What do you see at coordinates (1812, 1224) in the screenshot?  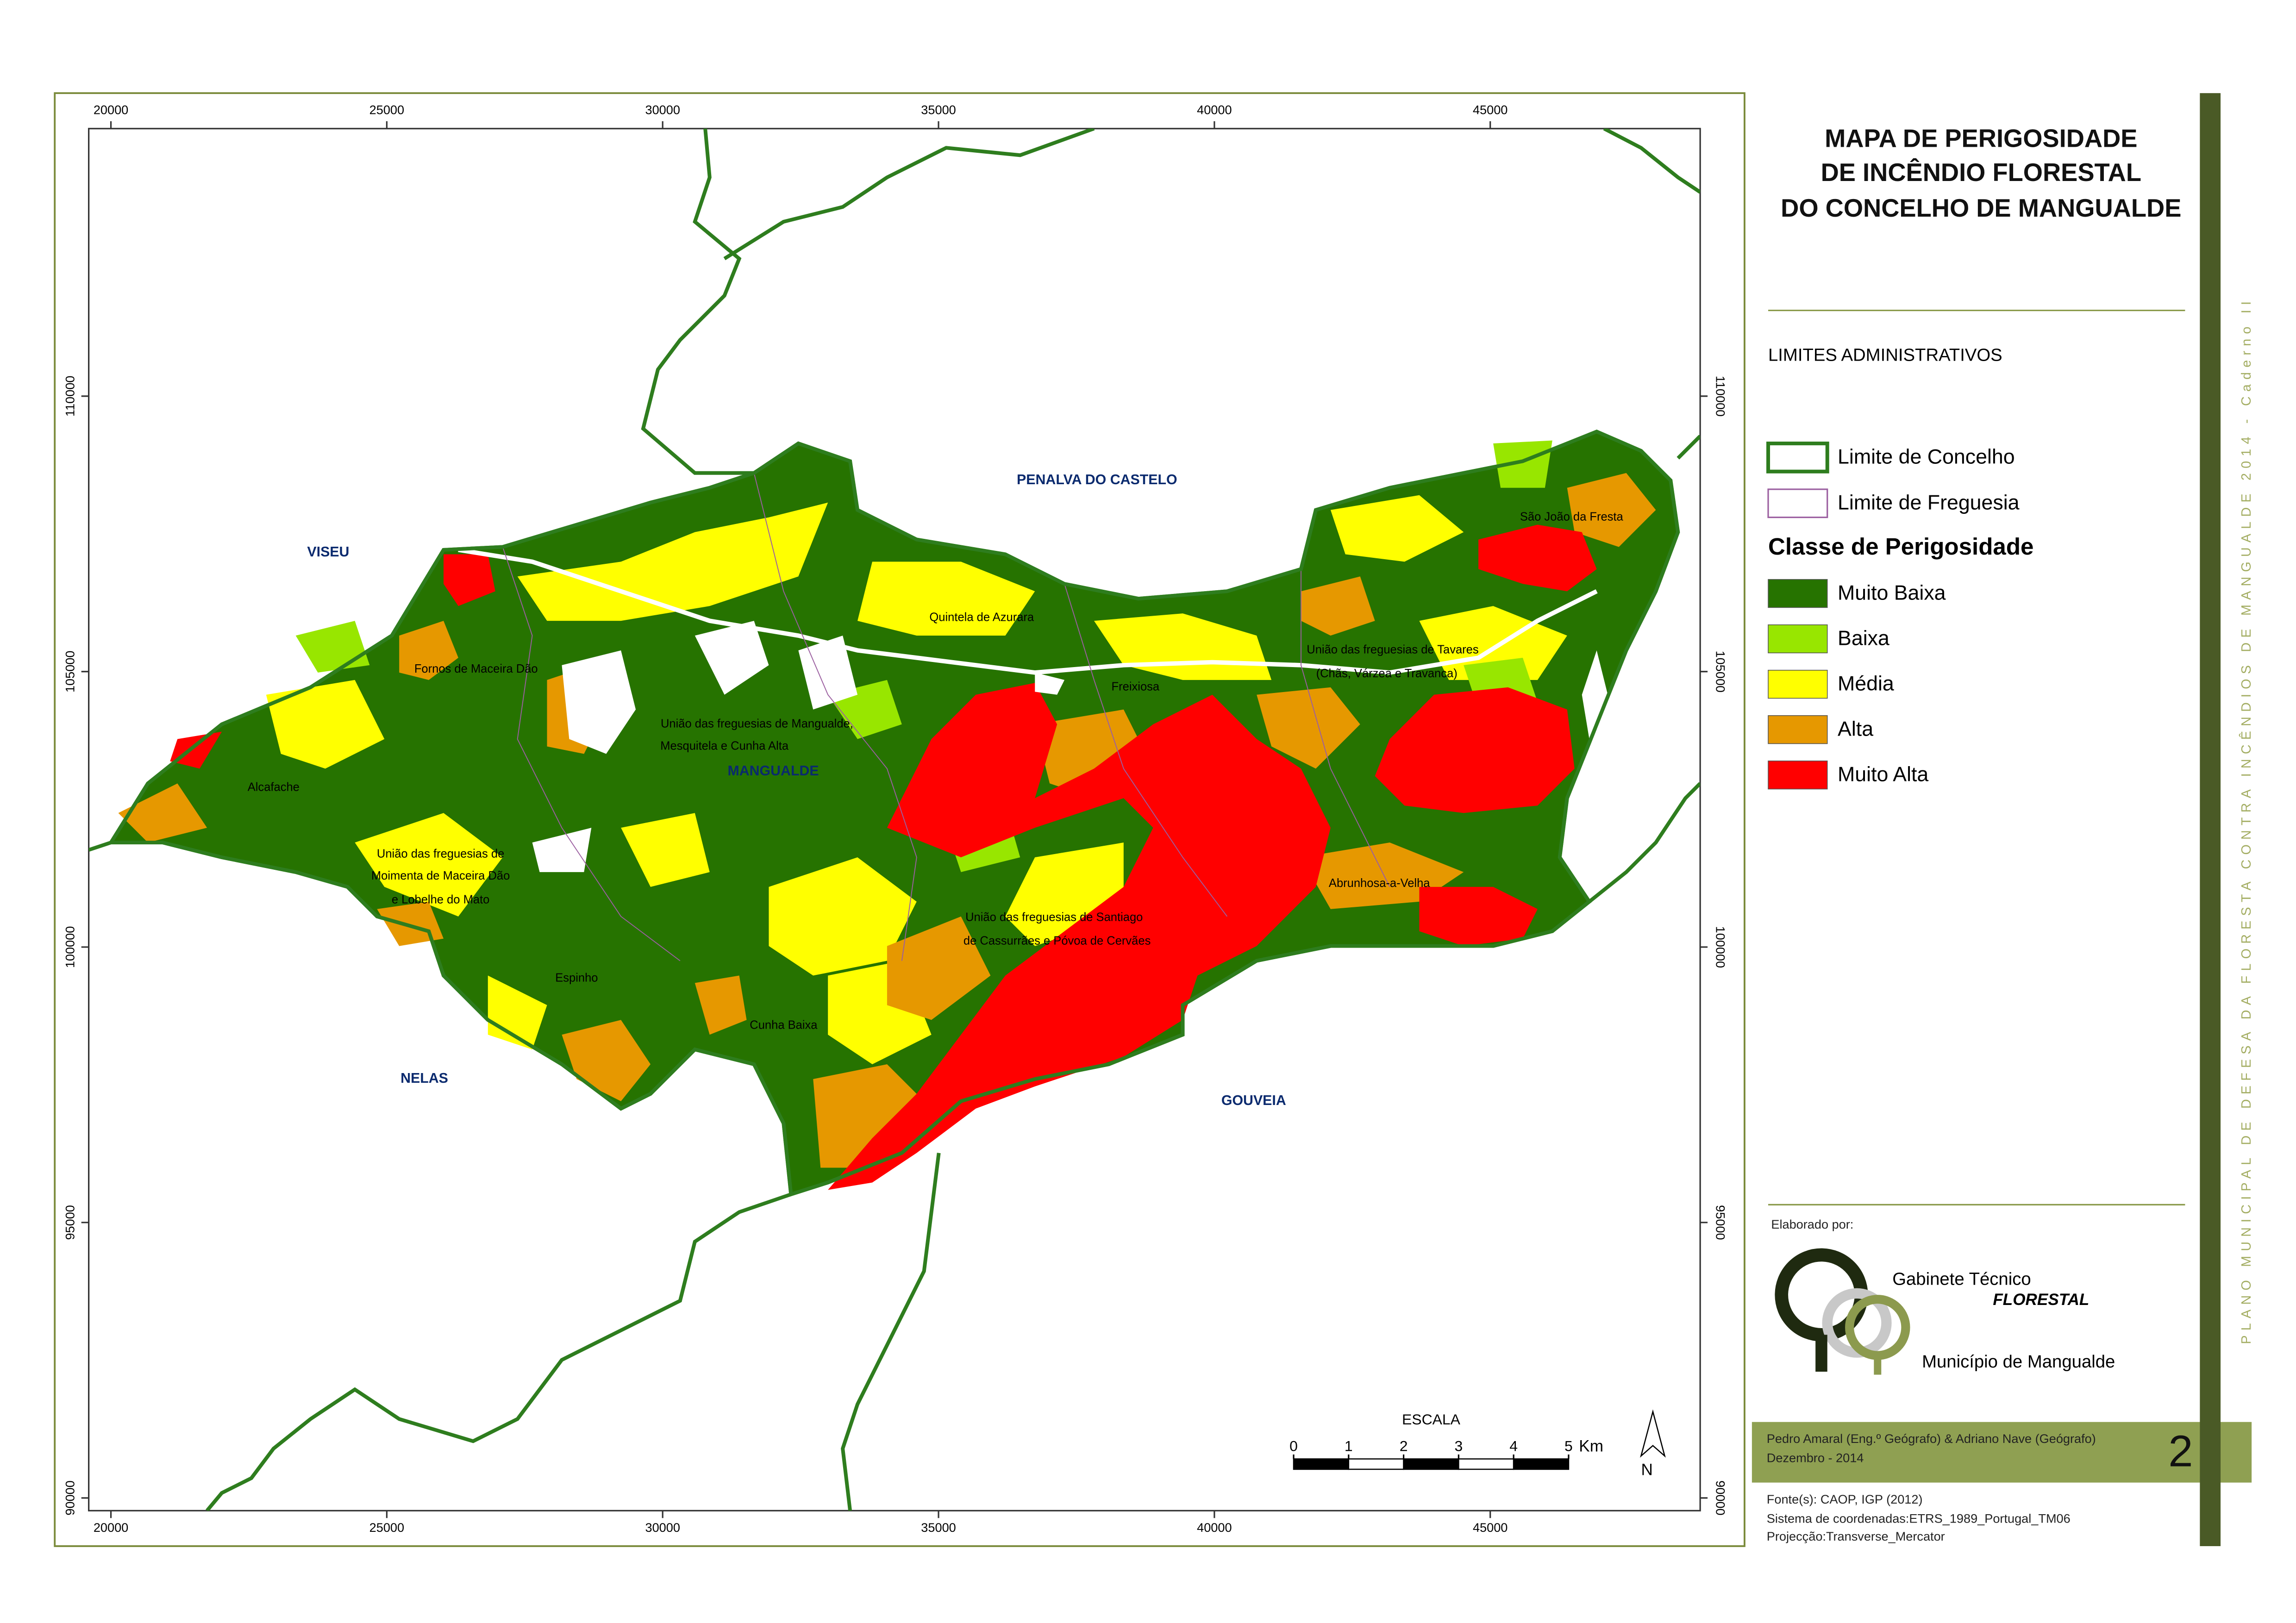 I see `made-by: Elaborado por:` at bounding box center [1812, 1224].